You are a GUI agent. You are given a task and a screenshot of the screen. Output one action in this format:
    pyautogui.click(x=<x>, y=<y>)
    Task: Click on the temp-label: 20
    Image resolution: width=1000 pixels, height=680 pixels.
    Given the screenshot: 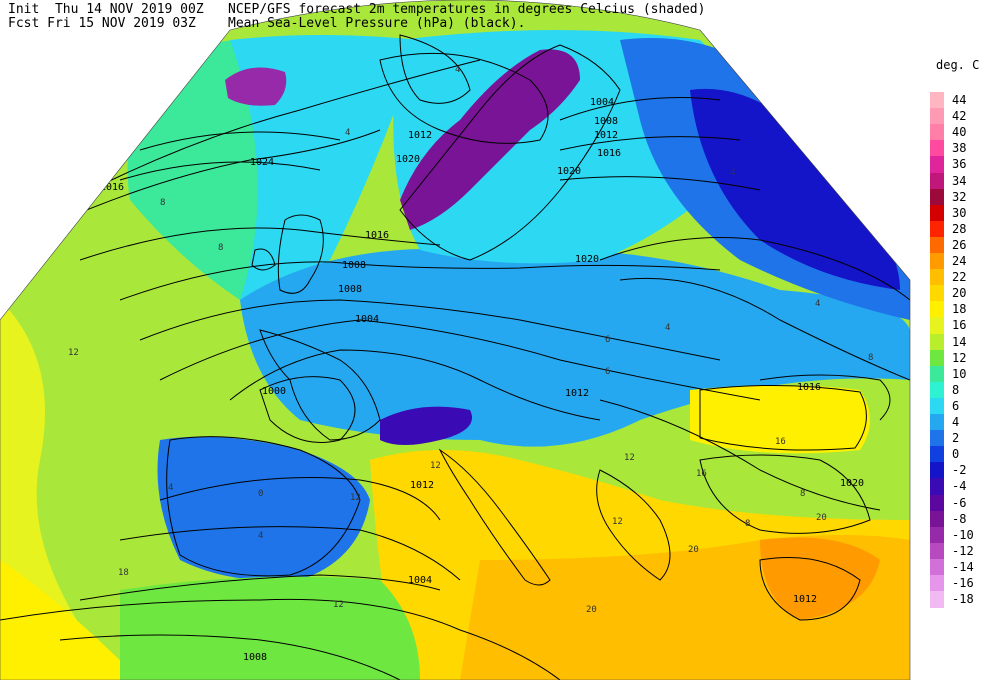 What is the action you would take?
    pyautogui.click(x=693, y=550)
    